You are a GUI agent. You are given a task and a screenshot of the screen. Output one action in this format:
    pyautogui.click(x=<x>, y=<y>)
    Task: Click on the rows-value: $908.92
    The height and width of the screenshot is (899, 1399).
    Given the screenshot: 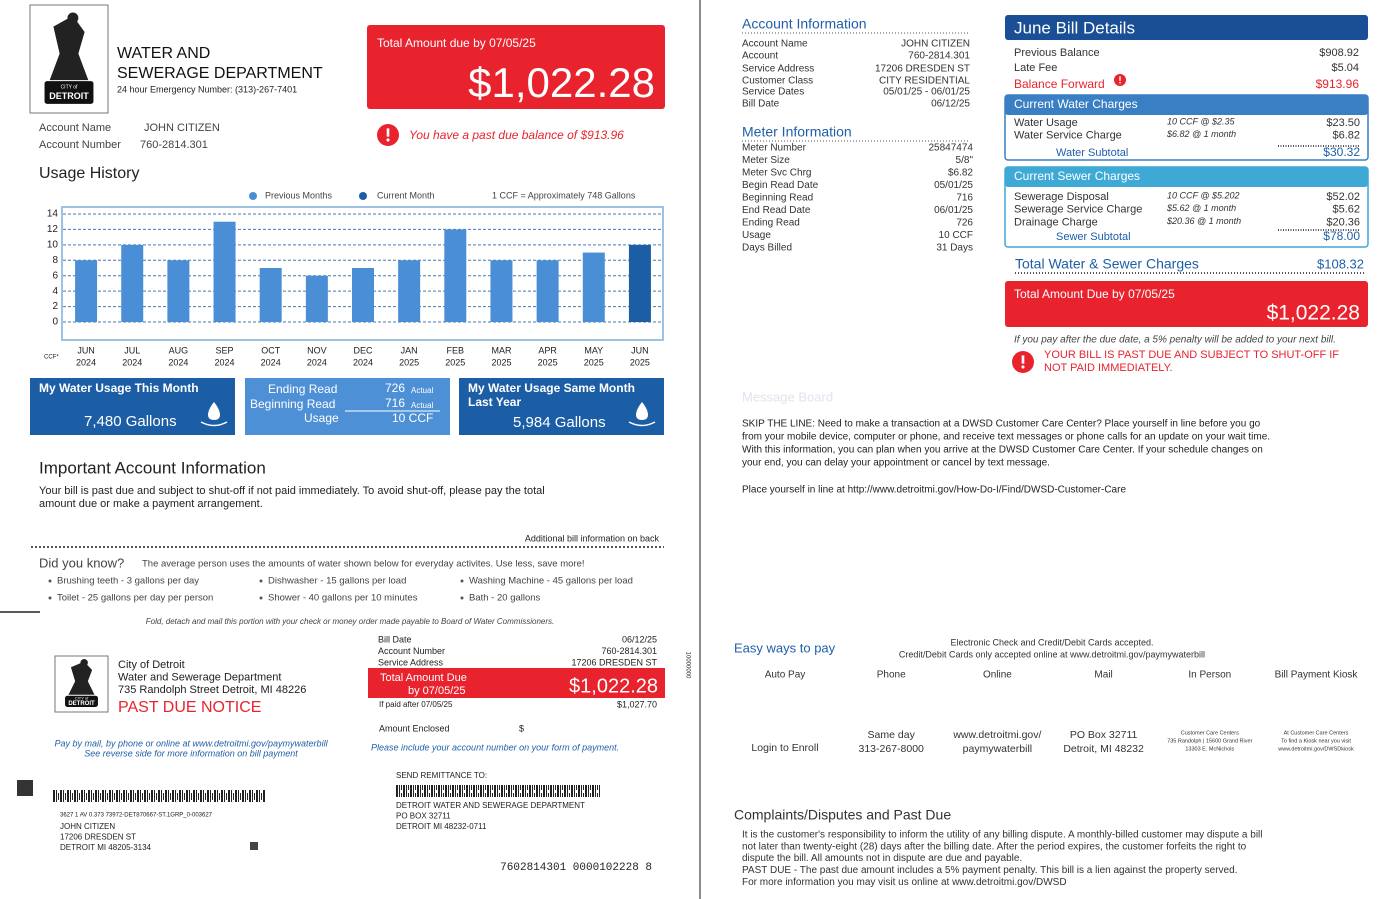 What is the action you would take?
    pyautogui.click(x=1339, y=53)
    